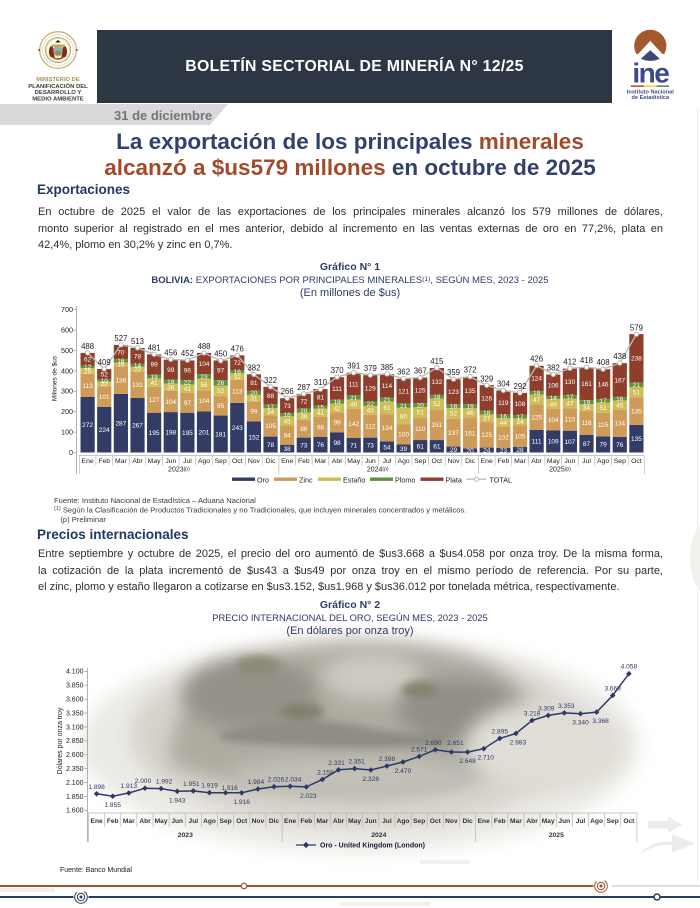 The height and width of the screenshot is (908, 700). I want to click on svg-text: 135, so click(470, 391).